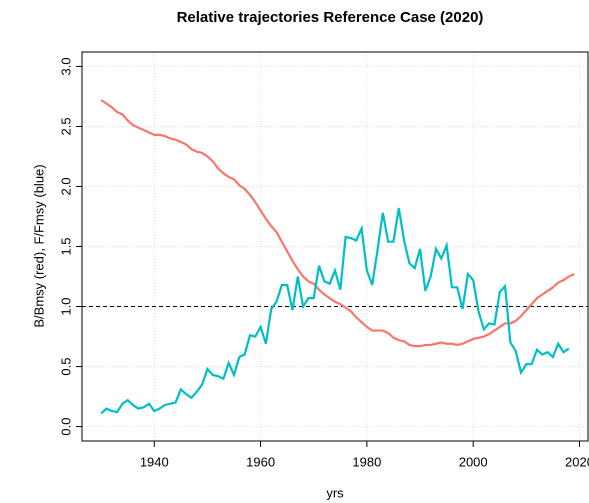  What do you see at coordinates (65, 367) in the screenshot?
I see `y-tick-label: 0.5` at bounding box center [65, 367].